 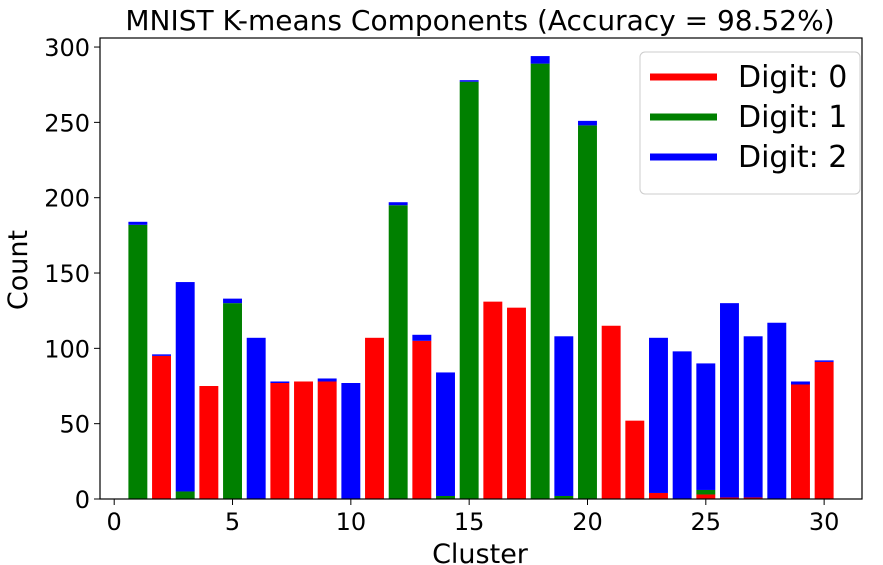 I want to click on x-tick-label: 30, so click(x=824, y=522).